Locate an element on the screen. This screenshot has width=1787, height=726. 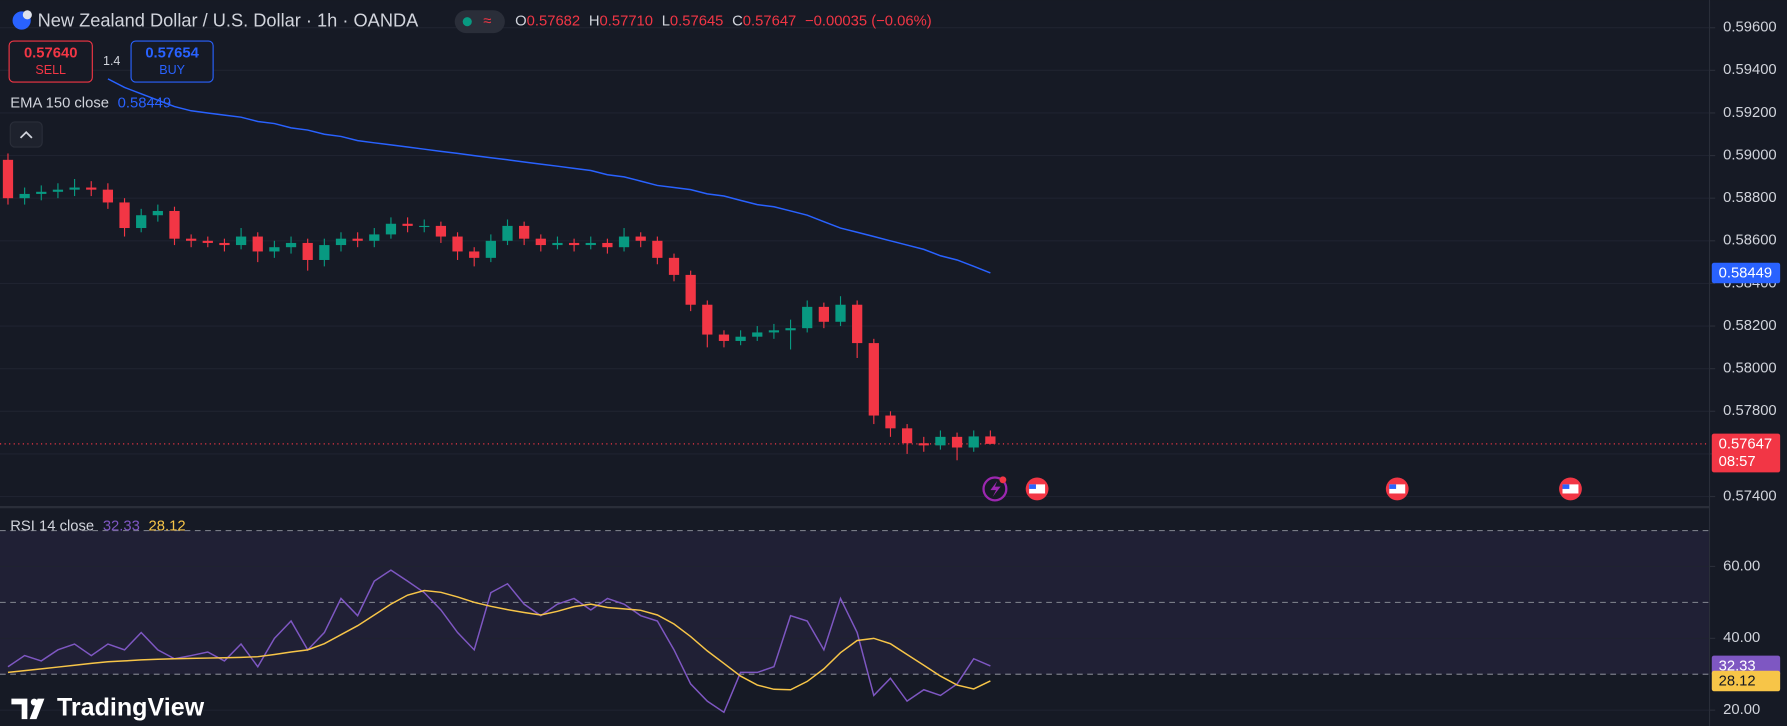
y-tick-label: 0.58200 is located at coordinates (1750, 326).